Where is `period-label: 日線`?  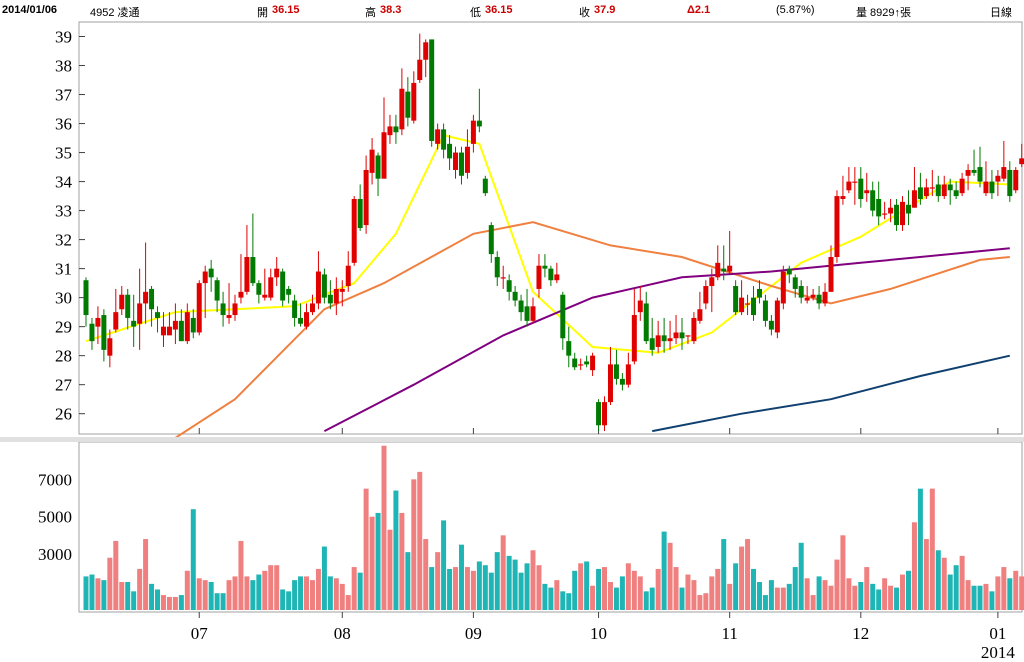
period-label: 日線 is located at coordinates (1001, 13).